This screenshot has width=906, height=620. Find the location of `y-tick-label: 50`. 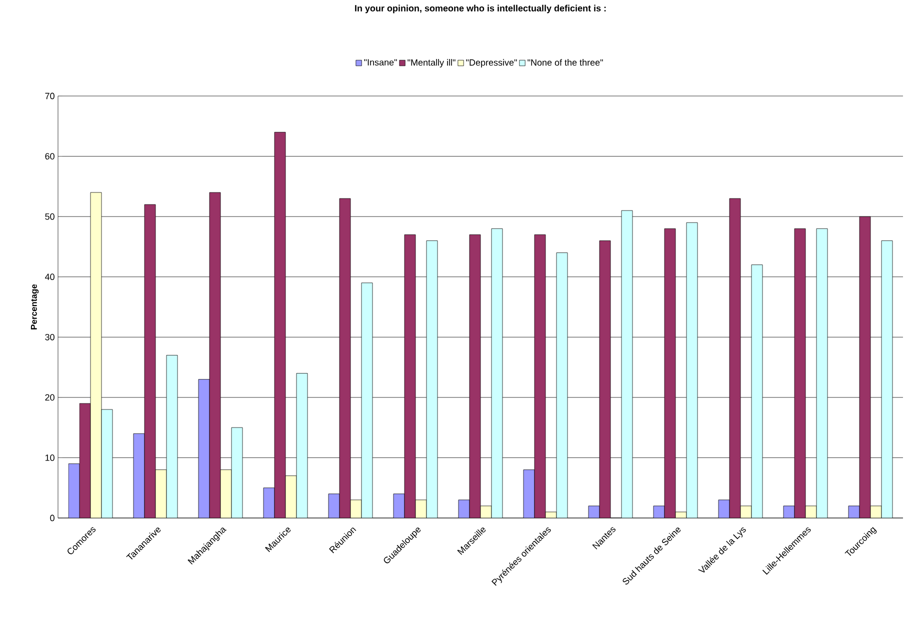

y-tick-label: 50 is located at coordinates (49, 216).